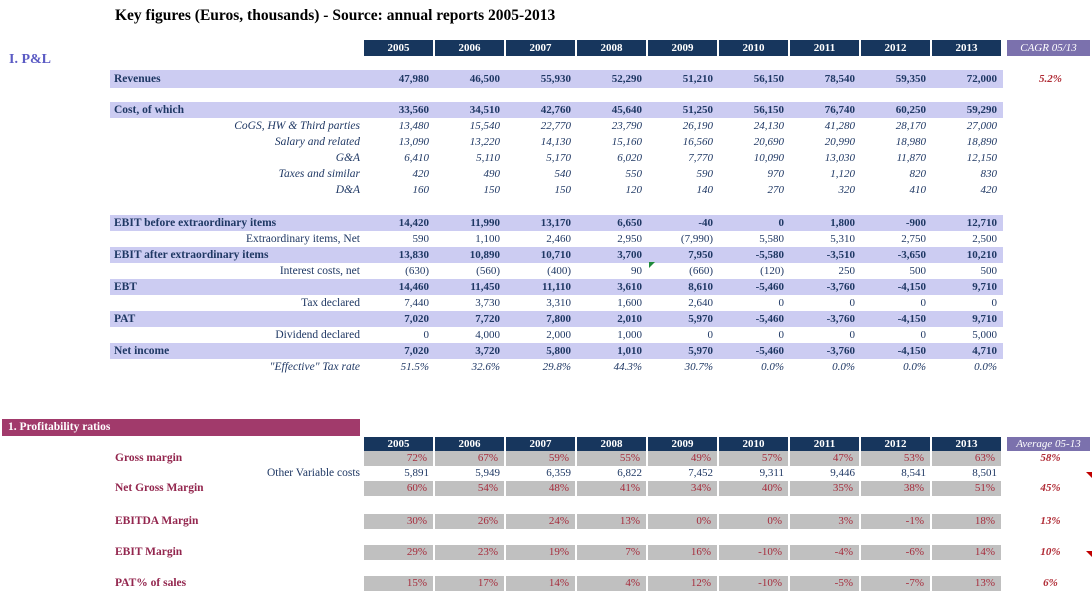 The image size is (1092, 600). What do you see at coordinates (563, 174) in the screenshot?
I see `cell-taxes-and-similar-2007: 540` at bounding box center [563, 174].